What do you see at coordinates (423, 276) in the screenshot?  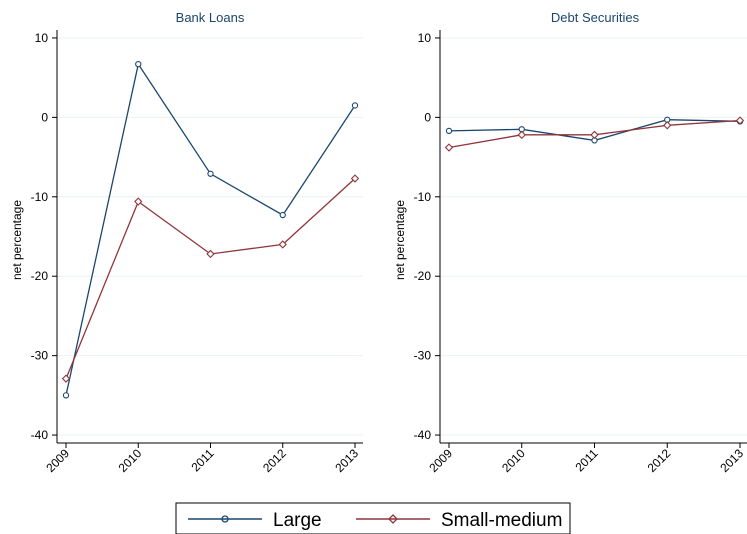 I see `debt-securities-ytick-label-3: -20` at bounding box center [423, 276].